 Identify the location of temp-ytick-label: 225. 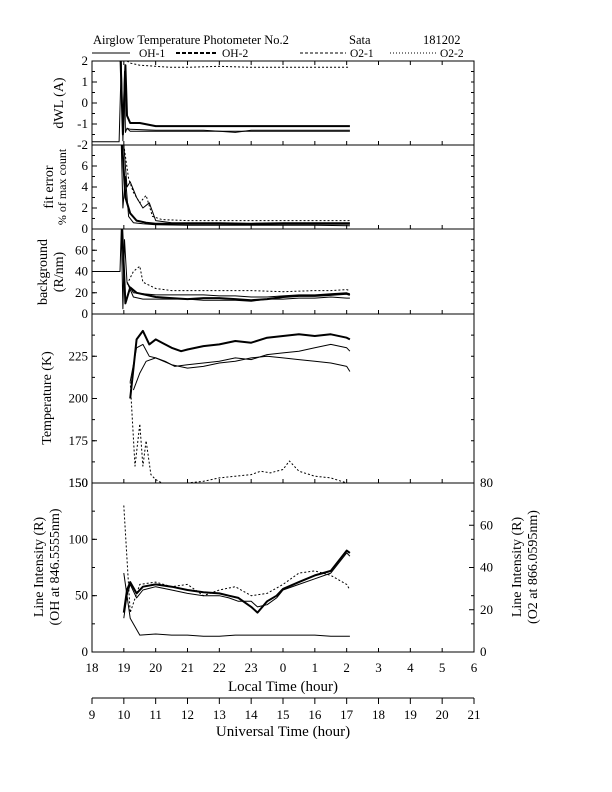
(79, 355).